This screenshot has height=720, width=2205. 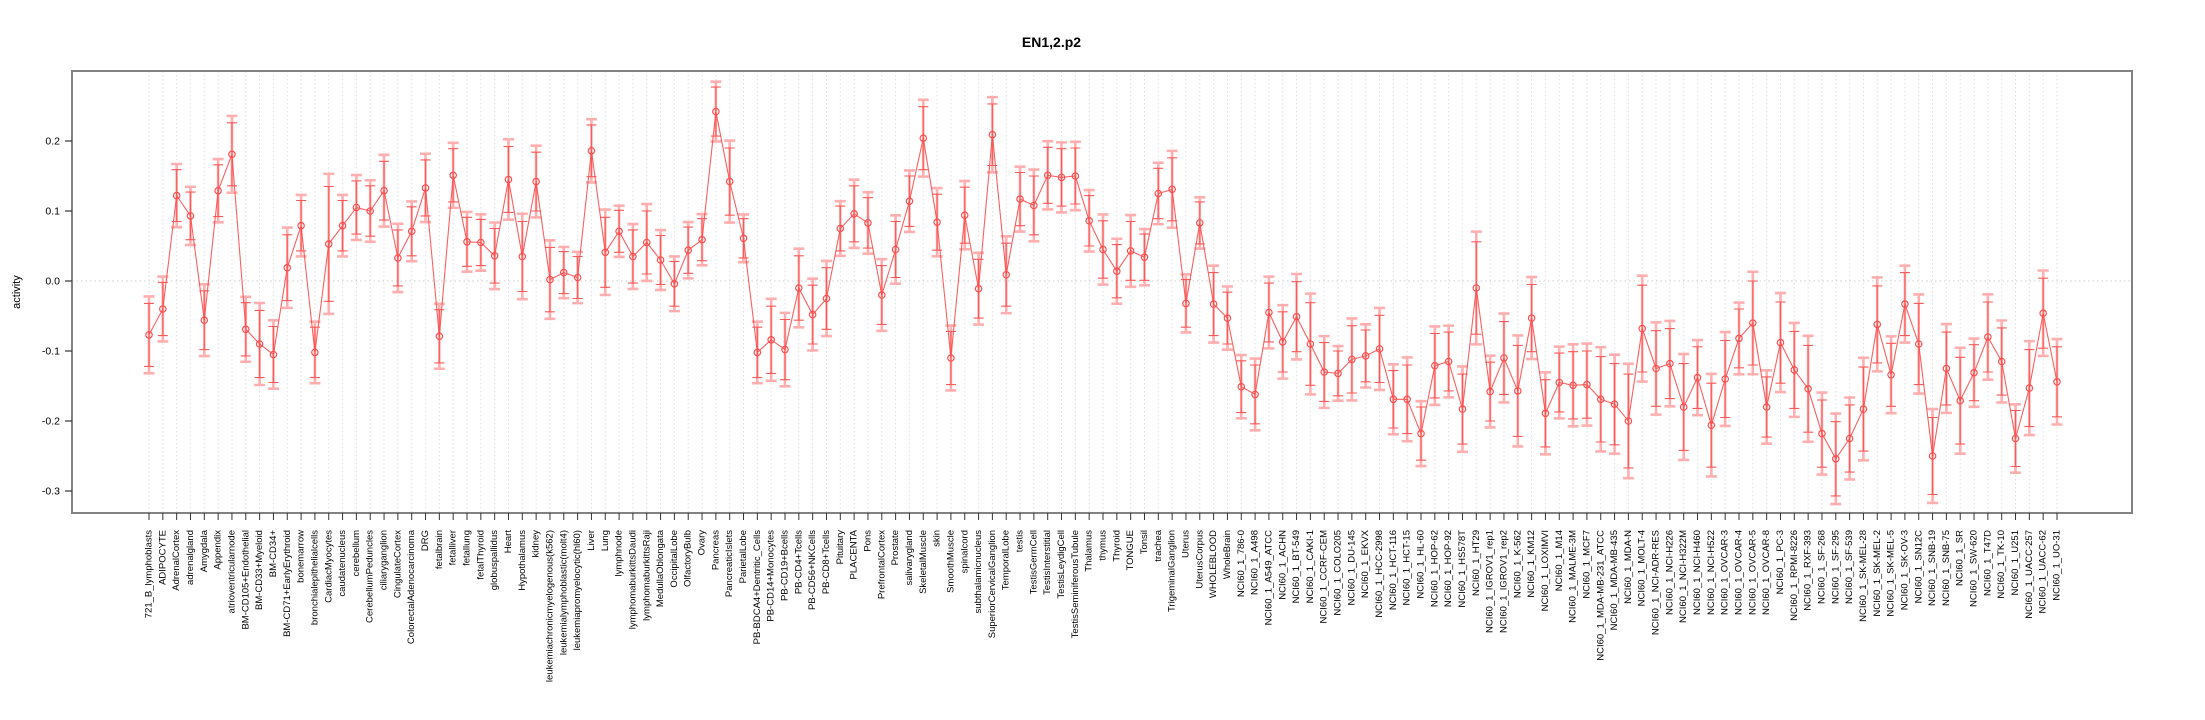 What do you see at coordinates (2029, 574) in the screenshot?
I see `x-tick-label: NCI60_1_UACC-257` at bounding box center [2029, 574].